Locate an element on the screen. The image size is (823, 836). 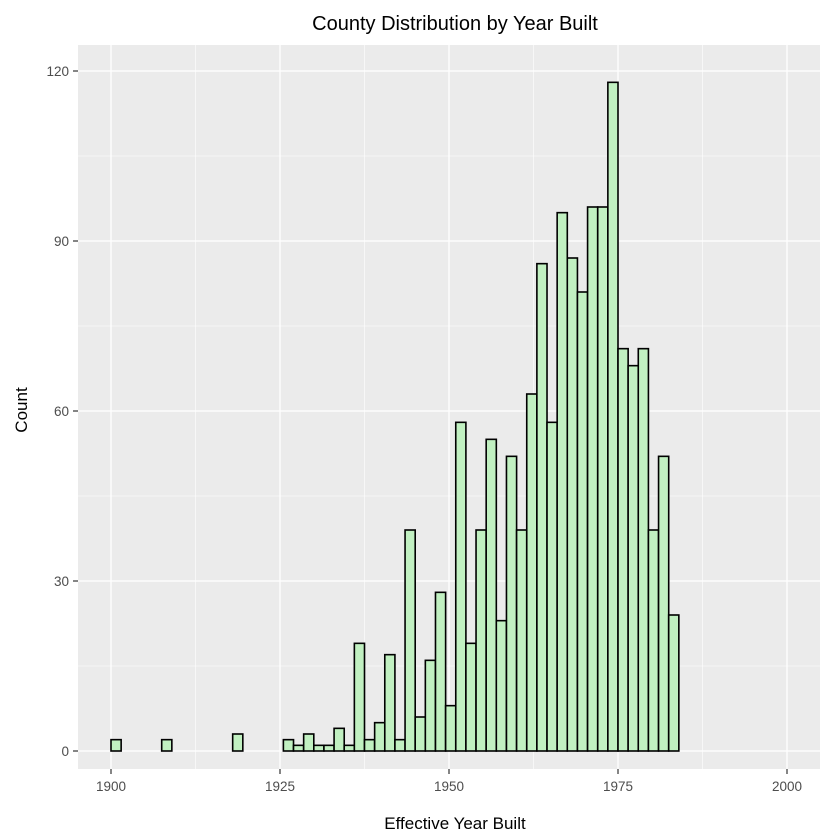
y-axis: 0 30 60 90 120 is located at coordinates (62, 411).